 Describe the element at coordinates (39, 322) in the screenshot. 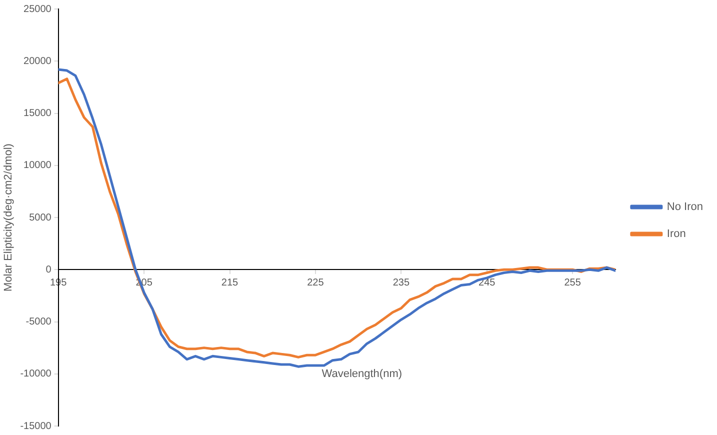

I see `y-tick-label: -5000` at that location.